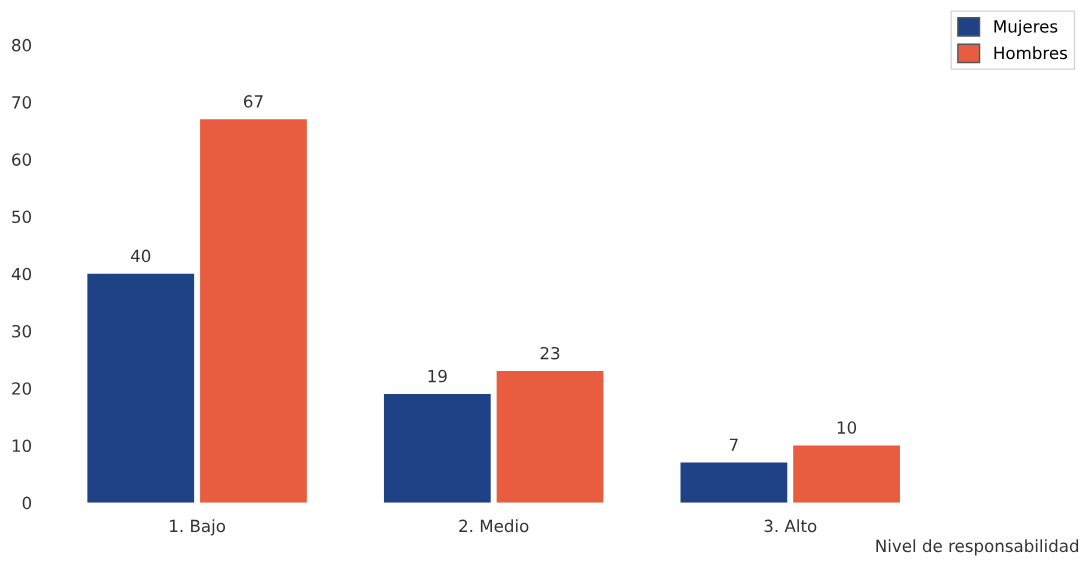 The width and height of the screenshot is (1085, 561). I want to click on data-label: 19, so click(437, 376).